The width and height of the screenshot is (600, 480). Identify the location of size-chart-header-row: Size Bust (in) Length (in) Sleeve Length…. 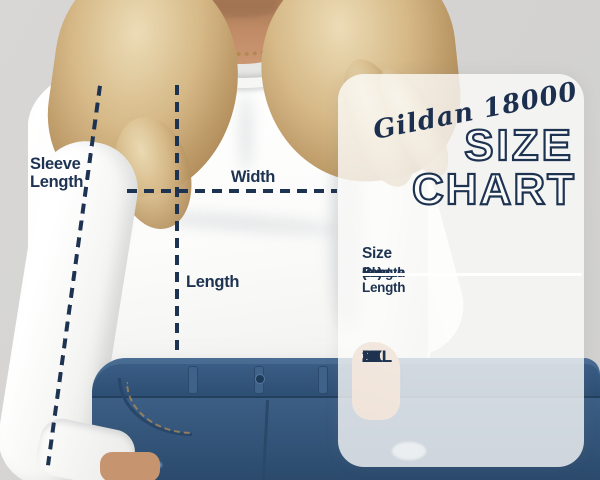
(384, 270).